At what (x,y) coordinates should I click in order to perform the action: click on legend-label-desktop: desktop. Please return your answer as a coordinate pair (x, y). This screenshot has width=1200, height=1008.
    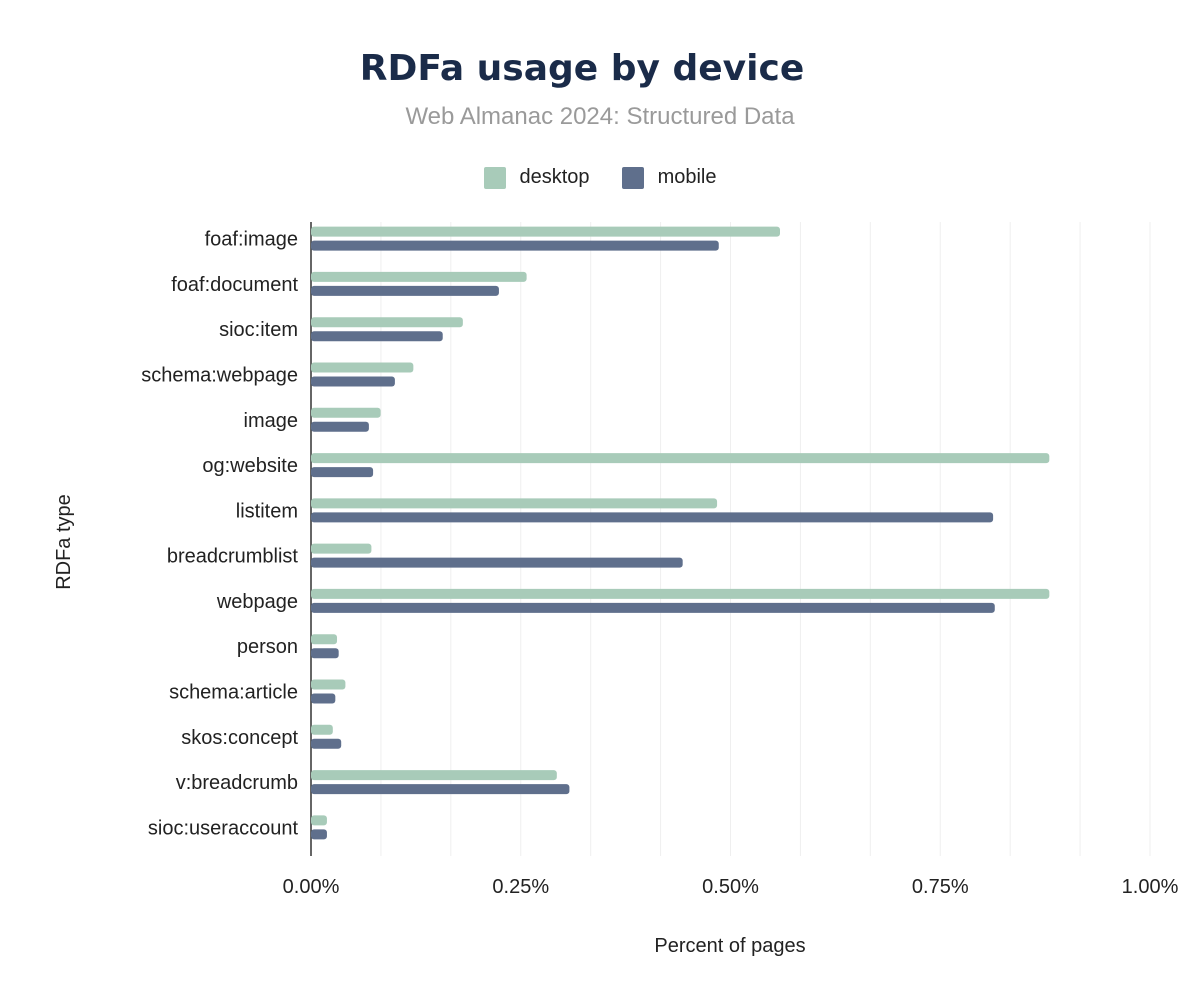
    Looking at the image, I should click on (554, 177).